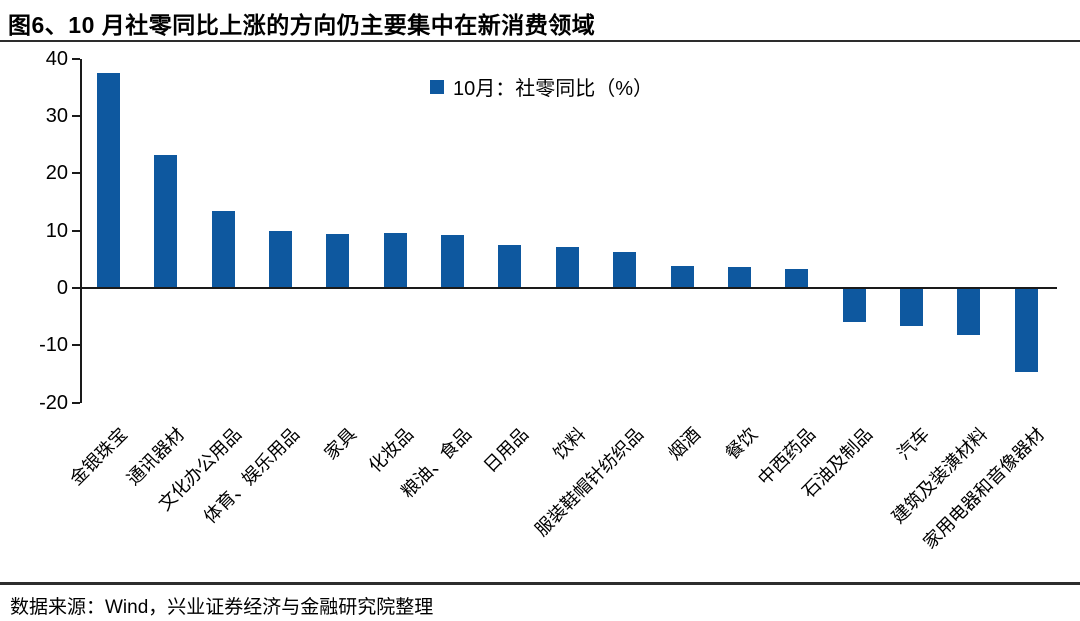 This screenshot has height=621, width=1080. What do you see at coordinates (540, 583) in the screenshot?
I see `footer-divider-line` at bounding box center [540, 583].